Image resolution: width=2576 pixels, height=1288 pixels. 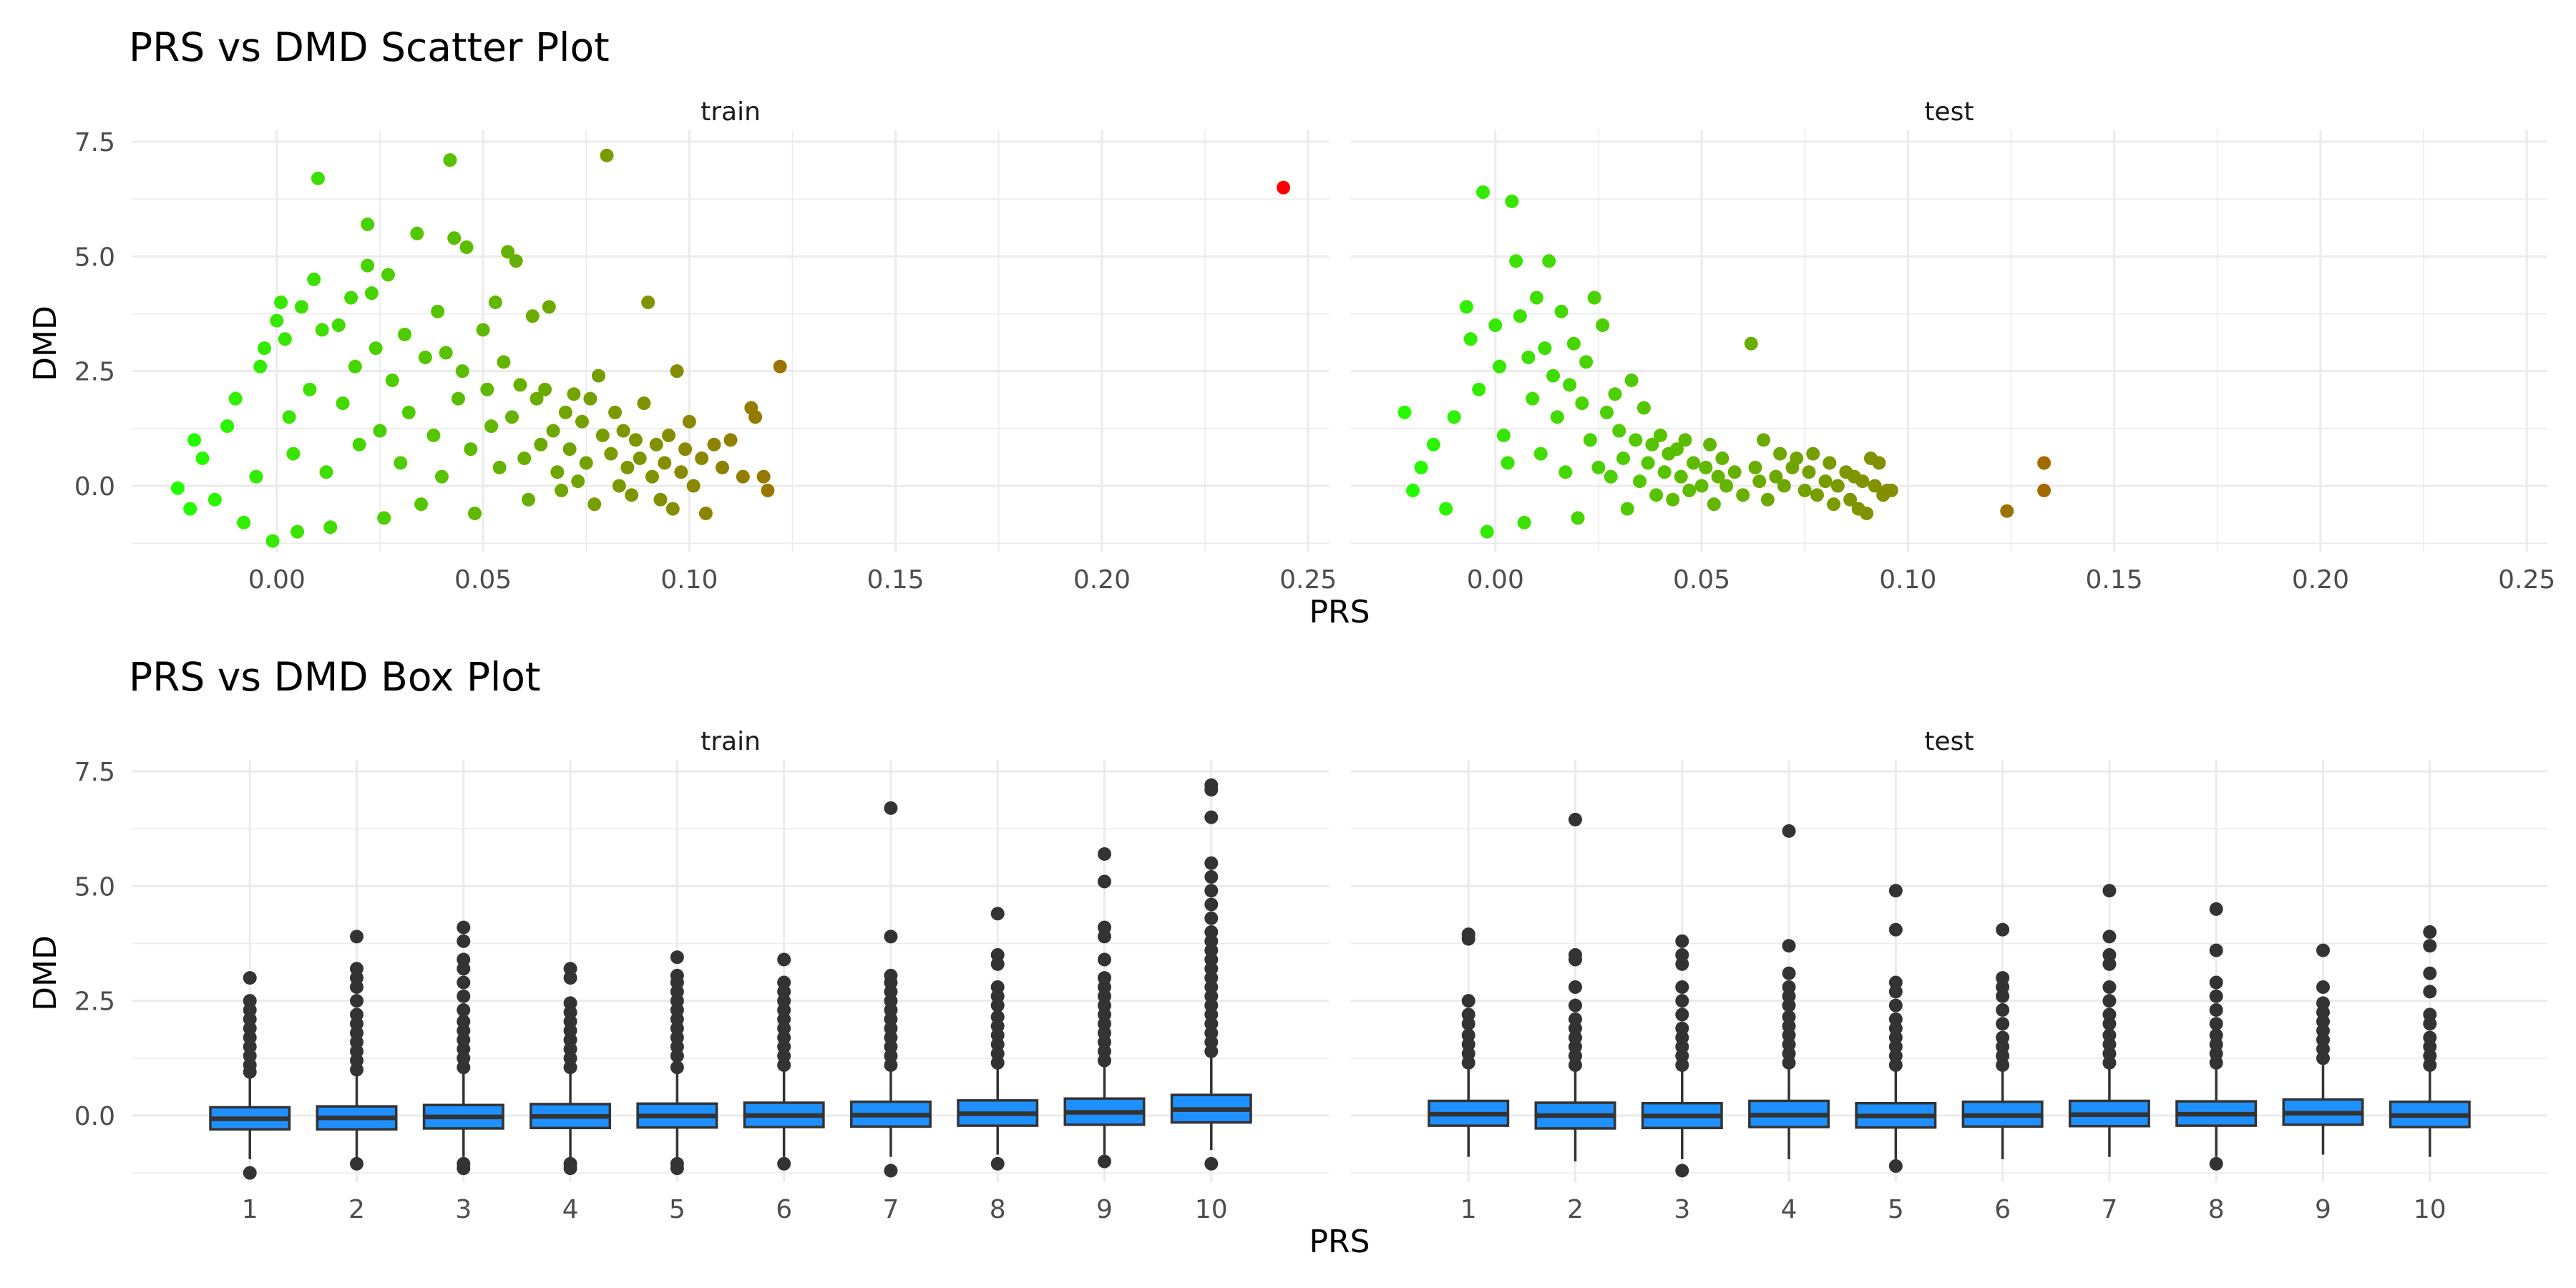 I want to click on box-x-tick-label: 4, so click(x=570, y=1209).